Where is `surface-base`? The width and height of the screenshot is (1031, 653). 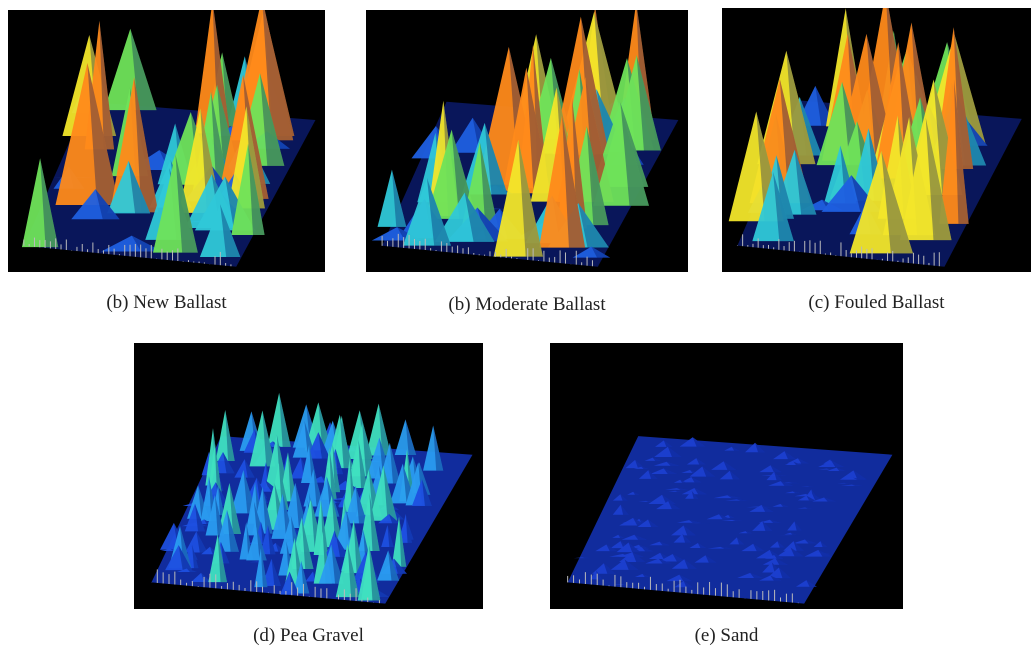 surface-base is located at coordinates (730, 520).